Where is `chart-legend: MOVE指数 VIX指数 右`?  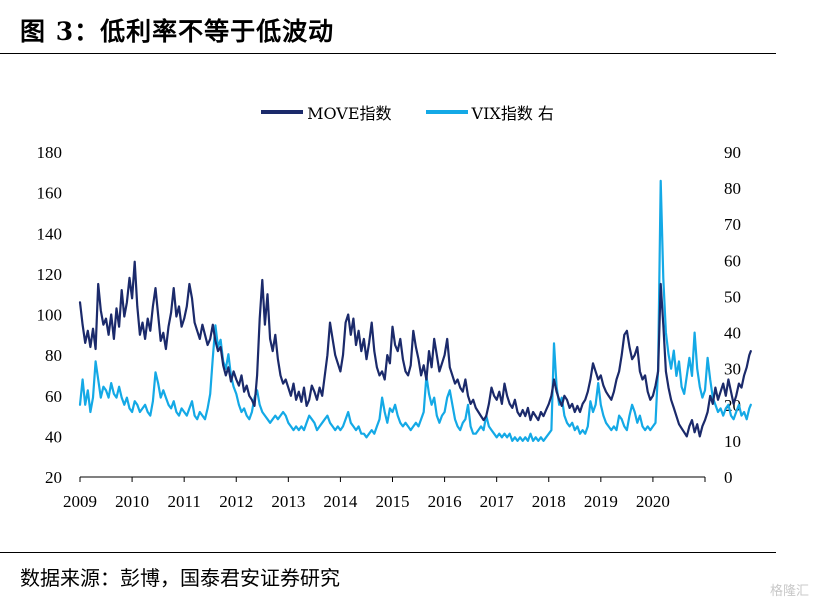 chart-legend: MOVE指数 VIX指数 右 is located at coordinates (407, 112).